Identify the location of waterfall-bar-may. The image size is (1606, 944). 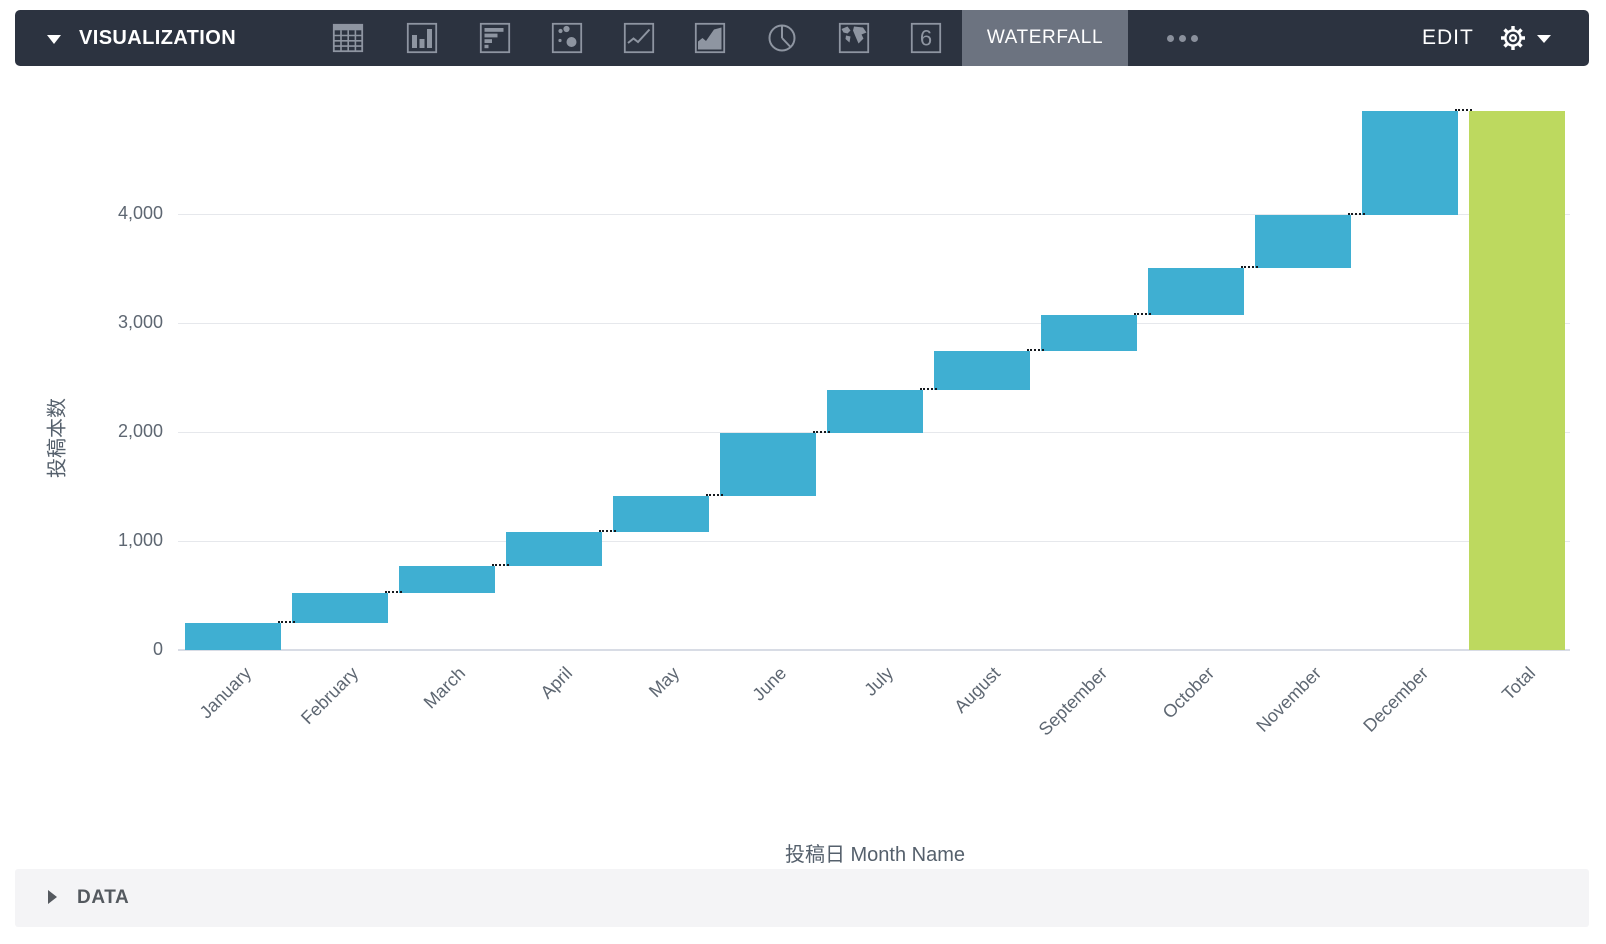
(661, 514).